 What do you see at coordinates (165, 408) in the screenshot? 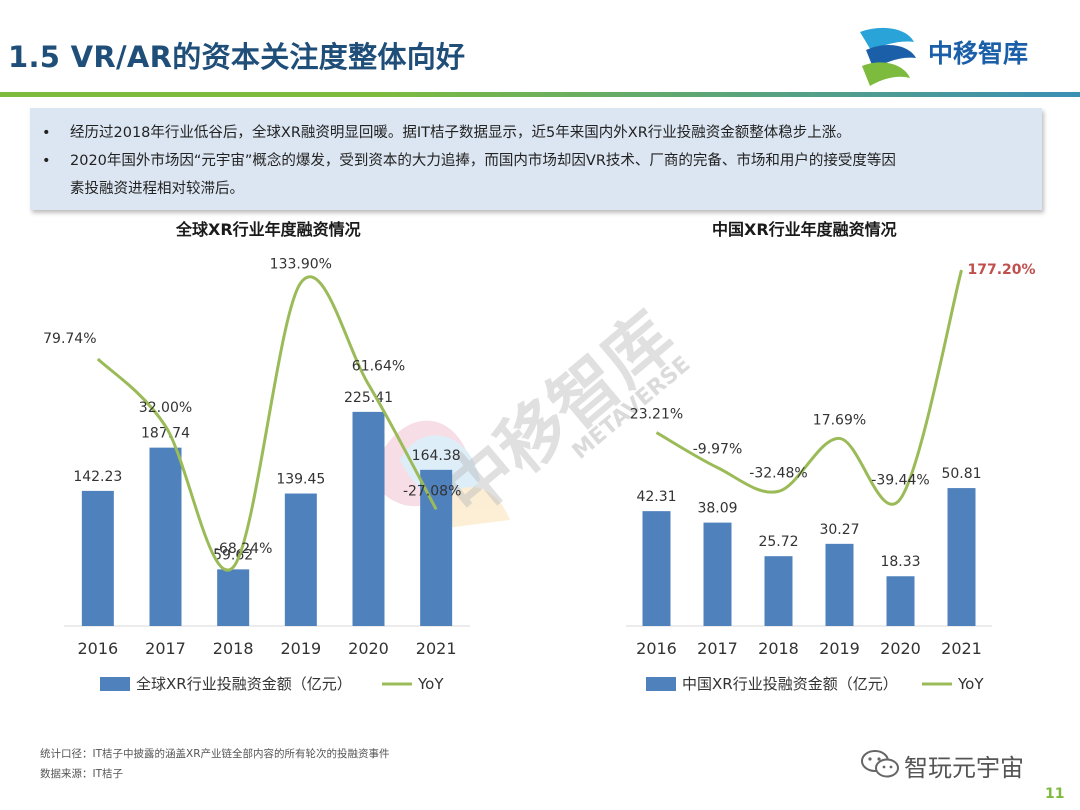
I see `yoy-label-2017: 32.00%` at bounding box center [165, 408].